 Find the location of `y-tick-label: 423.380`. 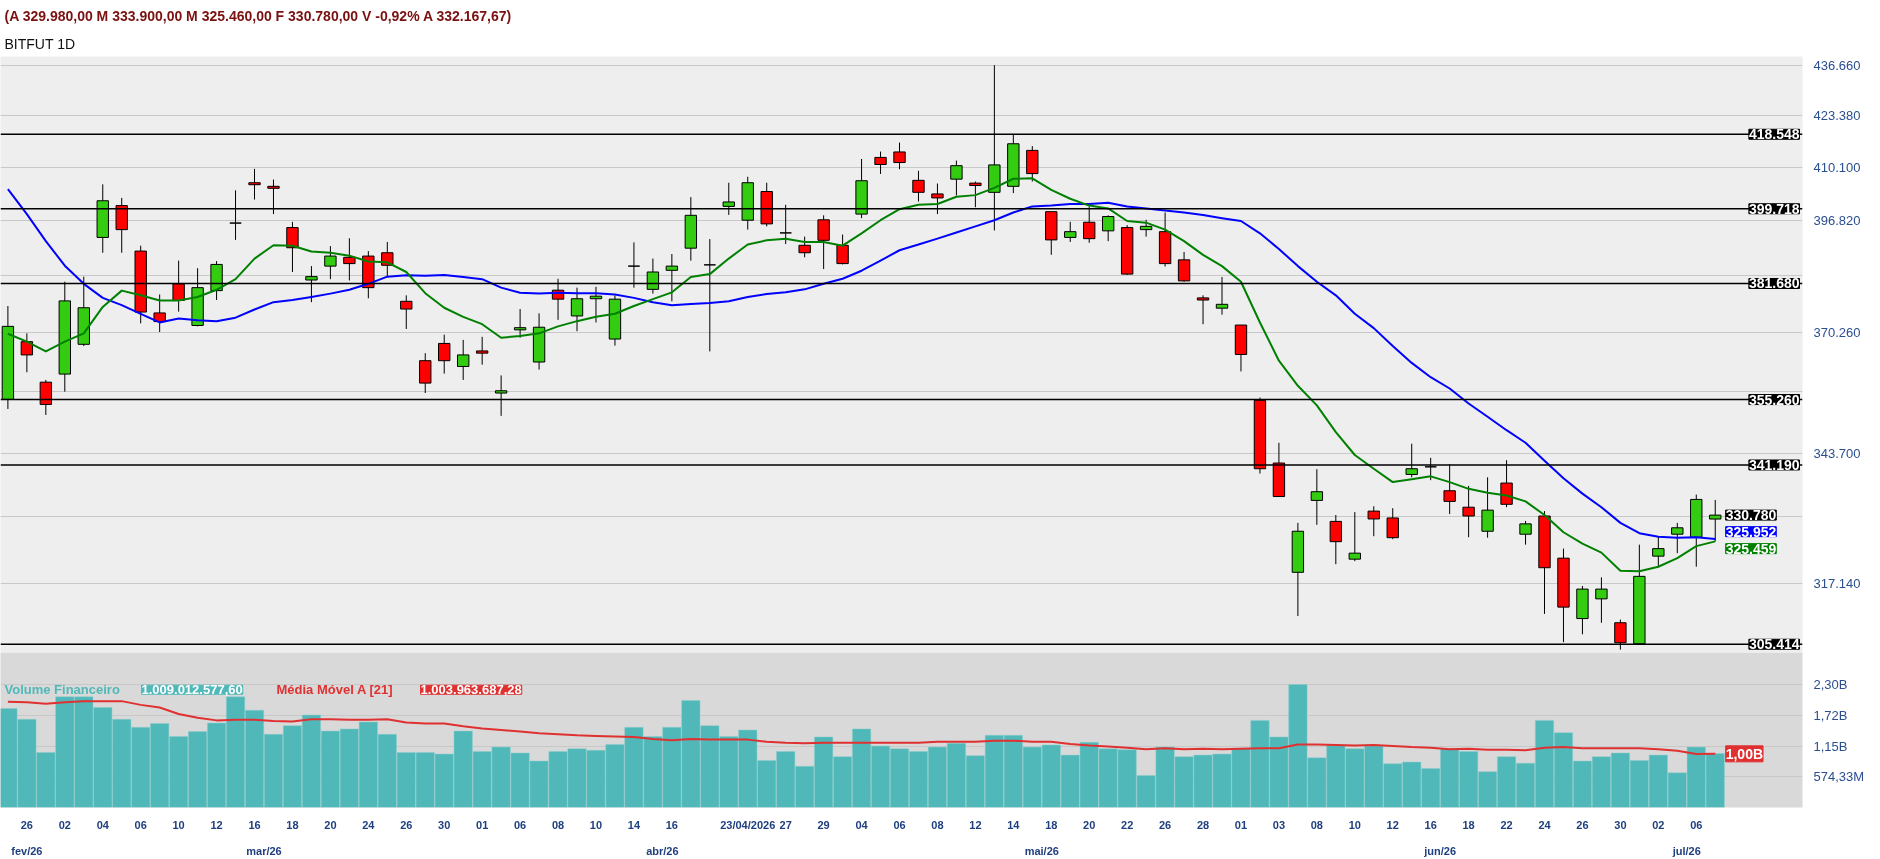

y-tick-label: 423.380 is located at coordinates (1837, 116).